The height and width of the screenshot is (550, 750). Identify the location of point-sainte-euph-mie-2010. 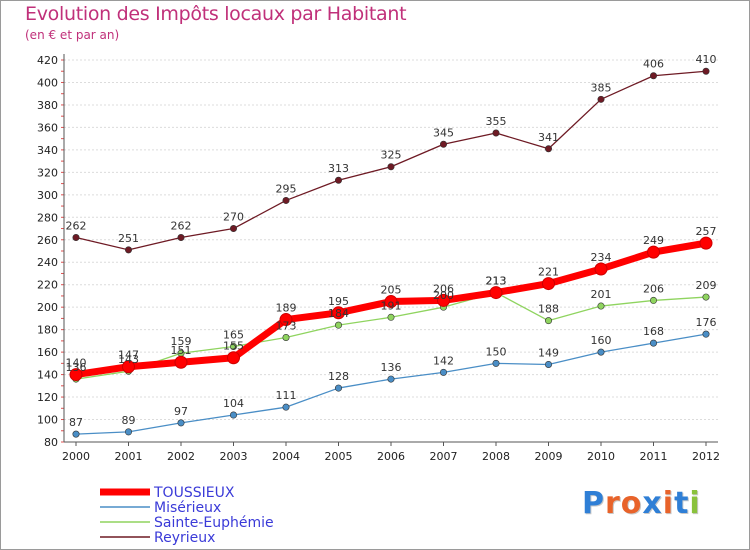
(601, 306).